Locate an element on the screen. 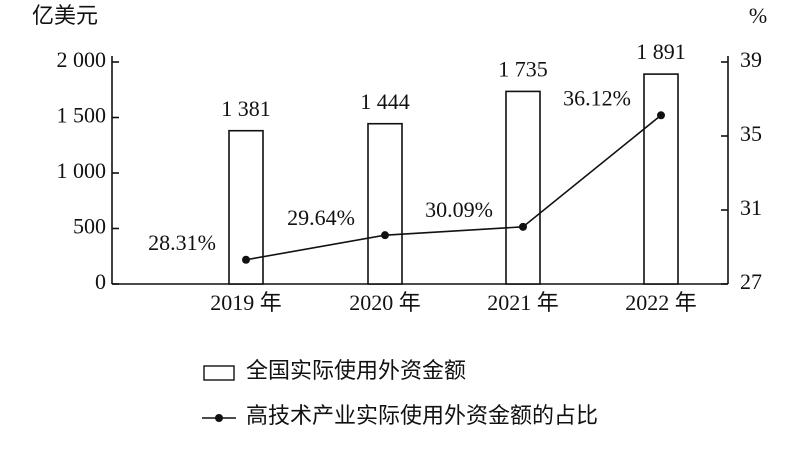 This screenshot has height=463, width=812. x-tick-label: 2020 年 is located at coordinates (385, 302).